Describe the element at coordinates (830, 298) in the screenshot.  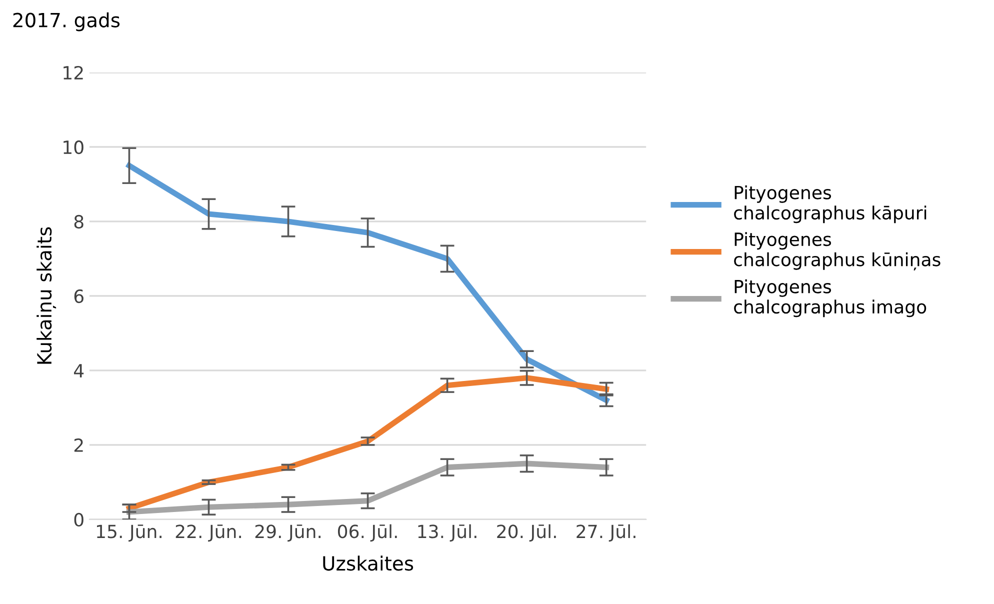
I see `legend-label: Pityogenes chalcographus imago` at that location.